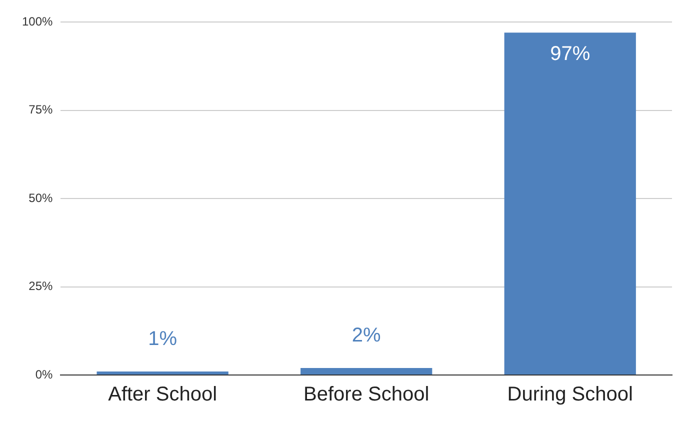 This screenshot has width=694, height=423. What do you see at coordinates (44, 374) in the screenshot?
I see `y-tick-label: 0%` at bounding box center [44, 374].